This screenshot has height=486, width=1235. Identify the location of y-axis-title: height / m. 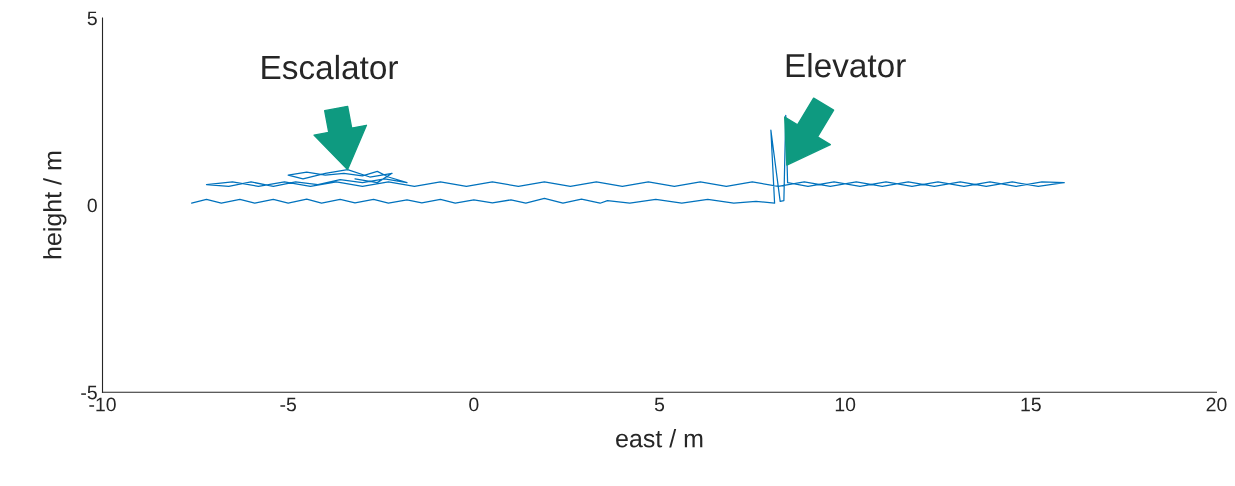
(55, 205).